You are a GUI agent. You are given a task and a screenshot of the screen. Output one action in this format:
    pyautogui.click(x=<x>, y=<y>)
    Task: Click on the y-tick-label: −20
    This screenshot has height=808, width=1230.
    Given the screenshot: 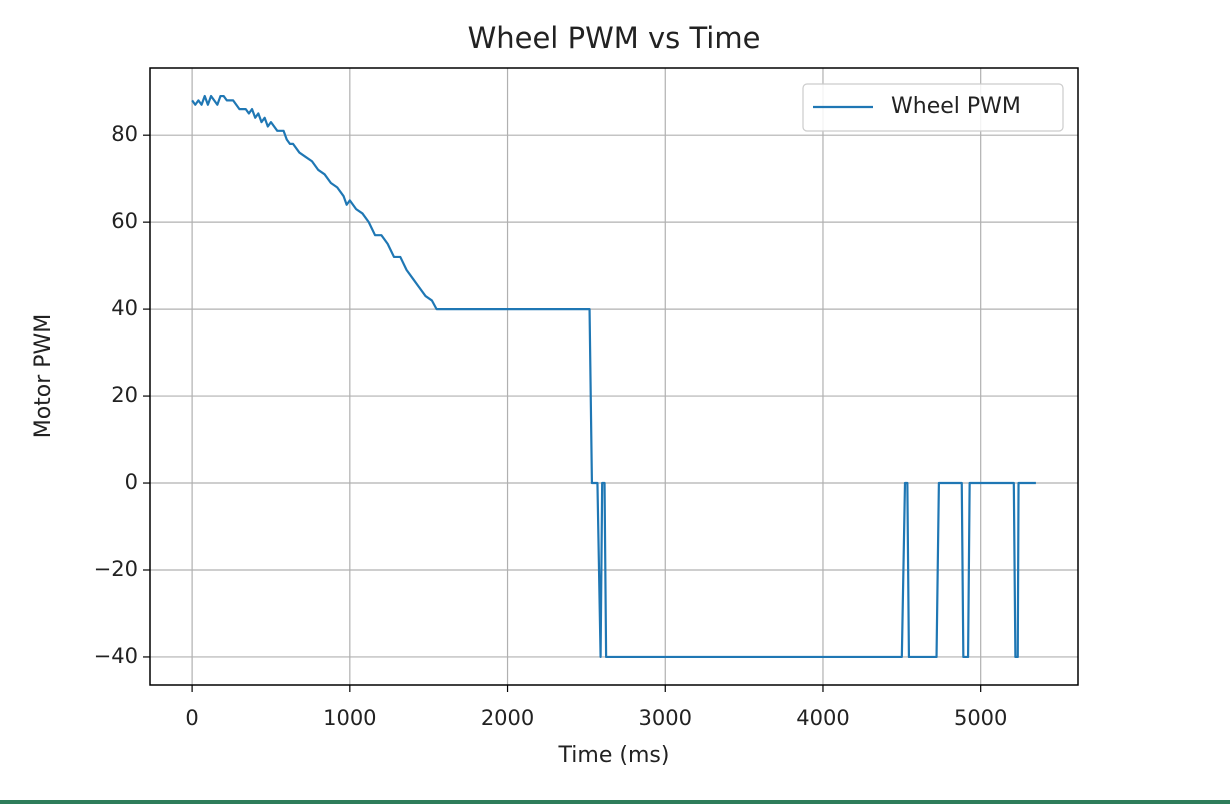 What is the action you would take?
    pyautogui.click(x=116, y=569)
    